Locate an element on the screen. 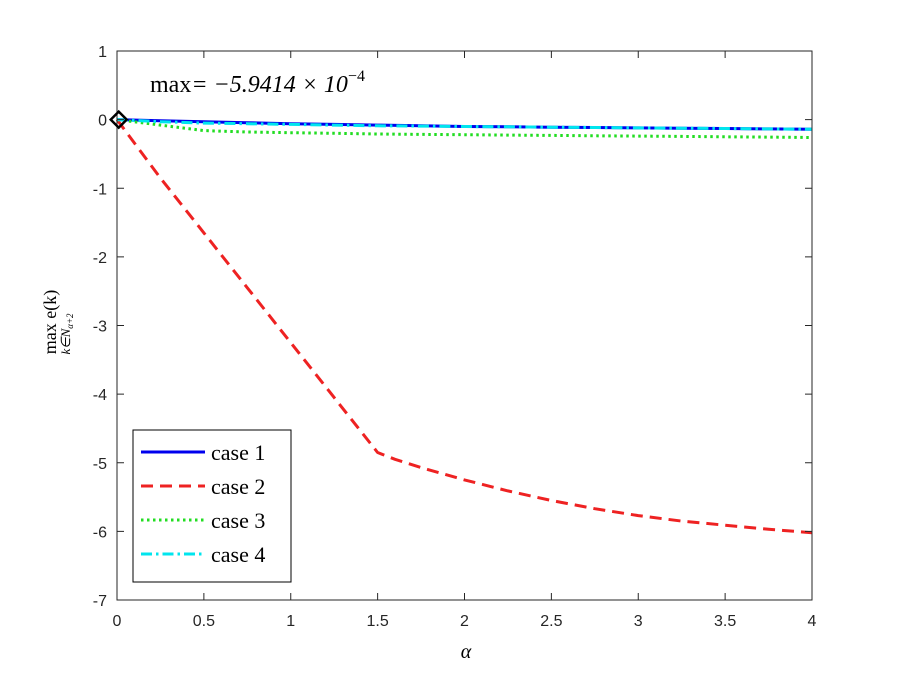 This screenshot has height=675, width=900. annotation-value: = −5.9414 × 10 is located at coordinates (269, 85).